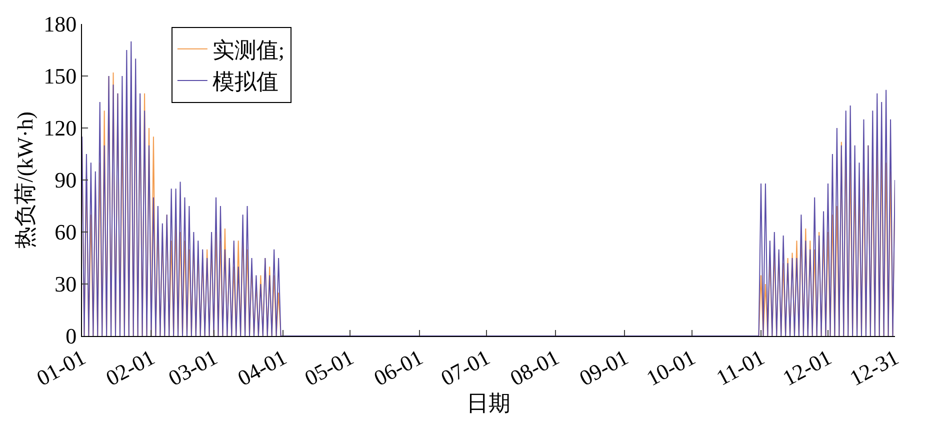  What do you see at coordinates (465, 367) in the screenshot?
I see `x-tick-label: 07-01` at bounding box center [465, 367].